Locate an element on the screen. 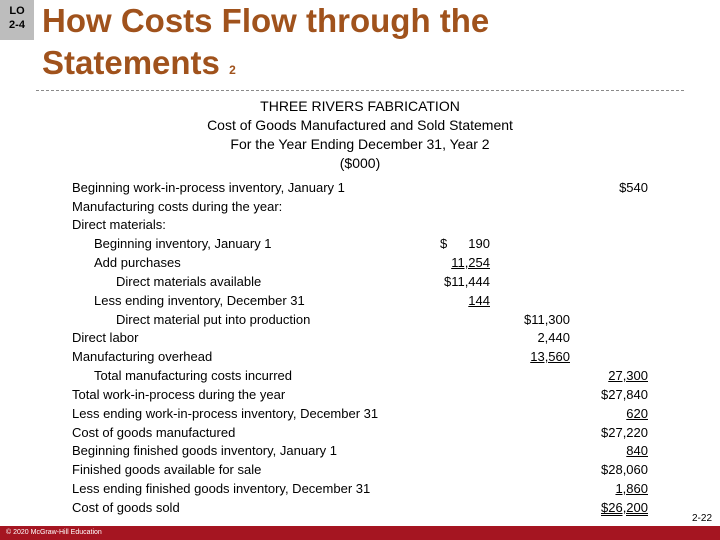 The height and width of the screenshot is (540, 720). line-label: Direct materials available is located at coordinates (189, 281).